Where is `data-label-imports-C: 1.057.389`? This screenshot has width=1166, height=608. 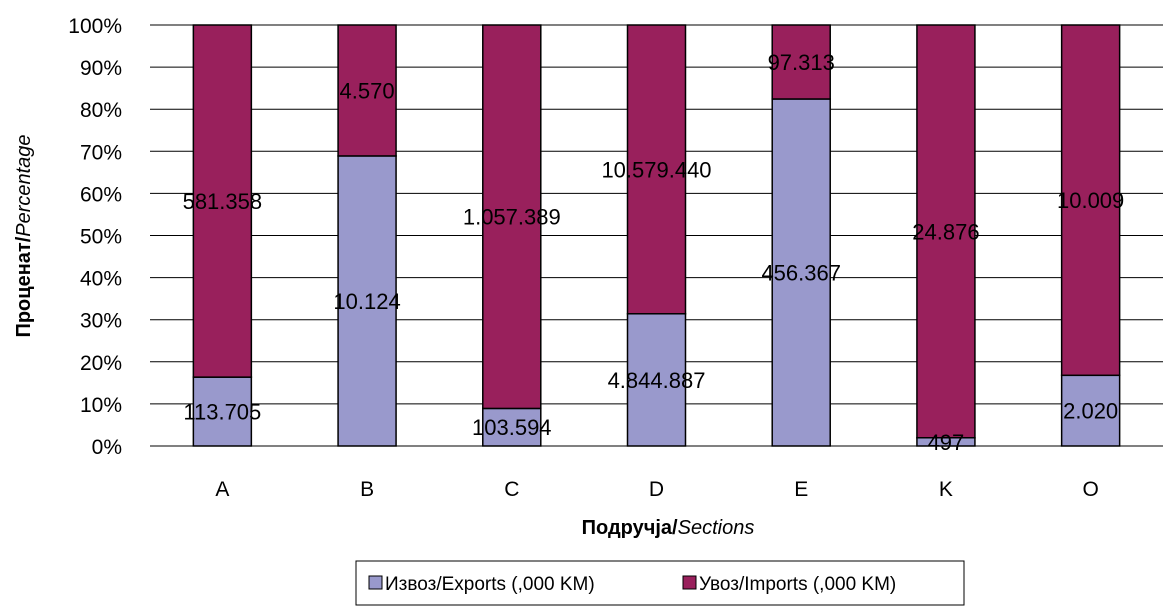 data-label-imports-C: 1.057.389 is located at coordinates (512, 217).